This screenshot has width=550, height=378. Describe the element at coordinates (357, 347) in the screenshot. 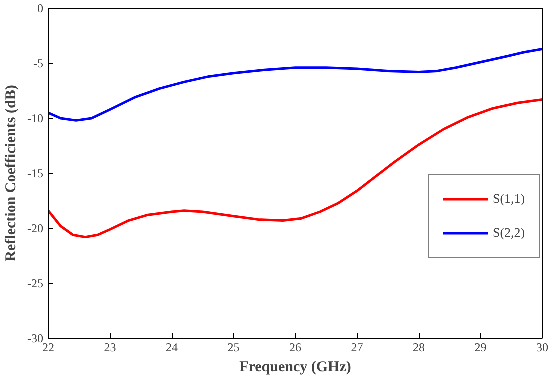

I see `x-tick-label: 27` at that location.